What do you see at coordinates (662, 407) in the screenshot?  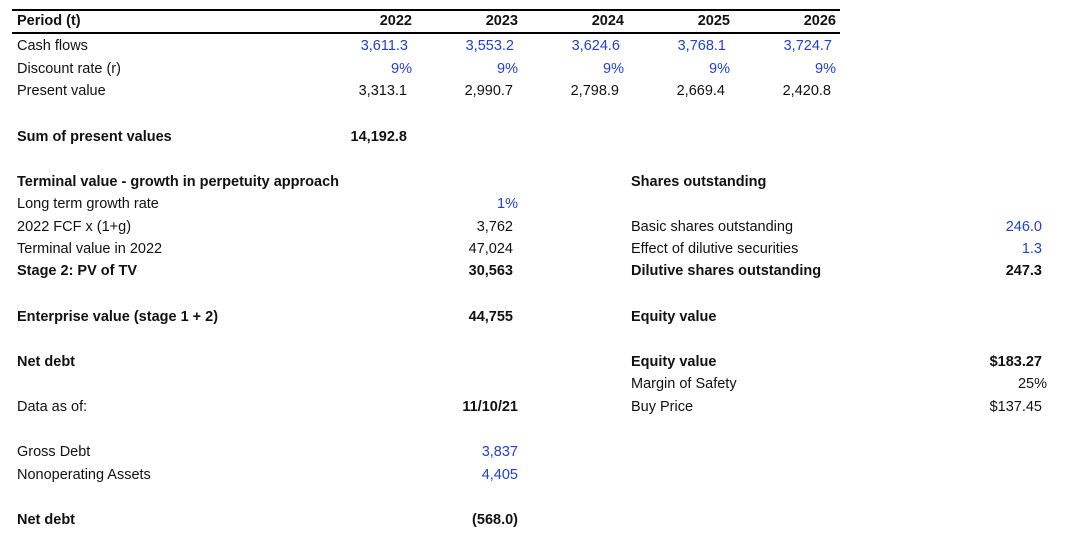 I see `buy-price-label: Buy Price` at bounding box center [662, 407].